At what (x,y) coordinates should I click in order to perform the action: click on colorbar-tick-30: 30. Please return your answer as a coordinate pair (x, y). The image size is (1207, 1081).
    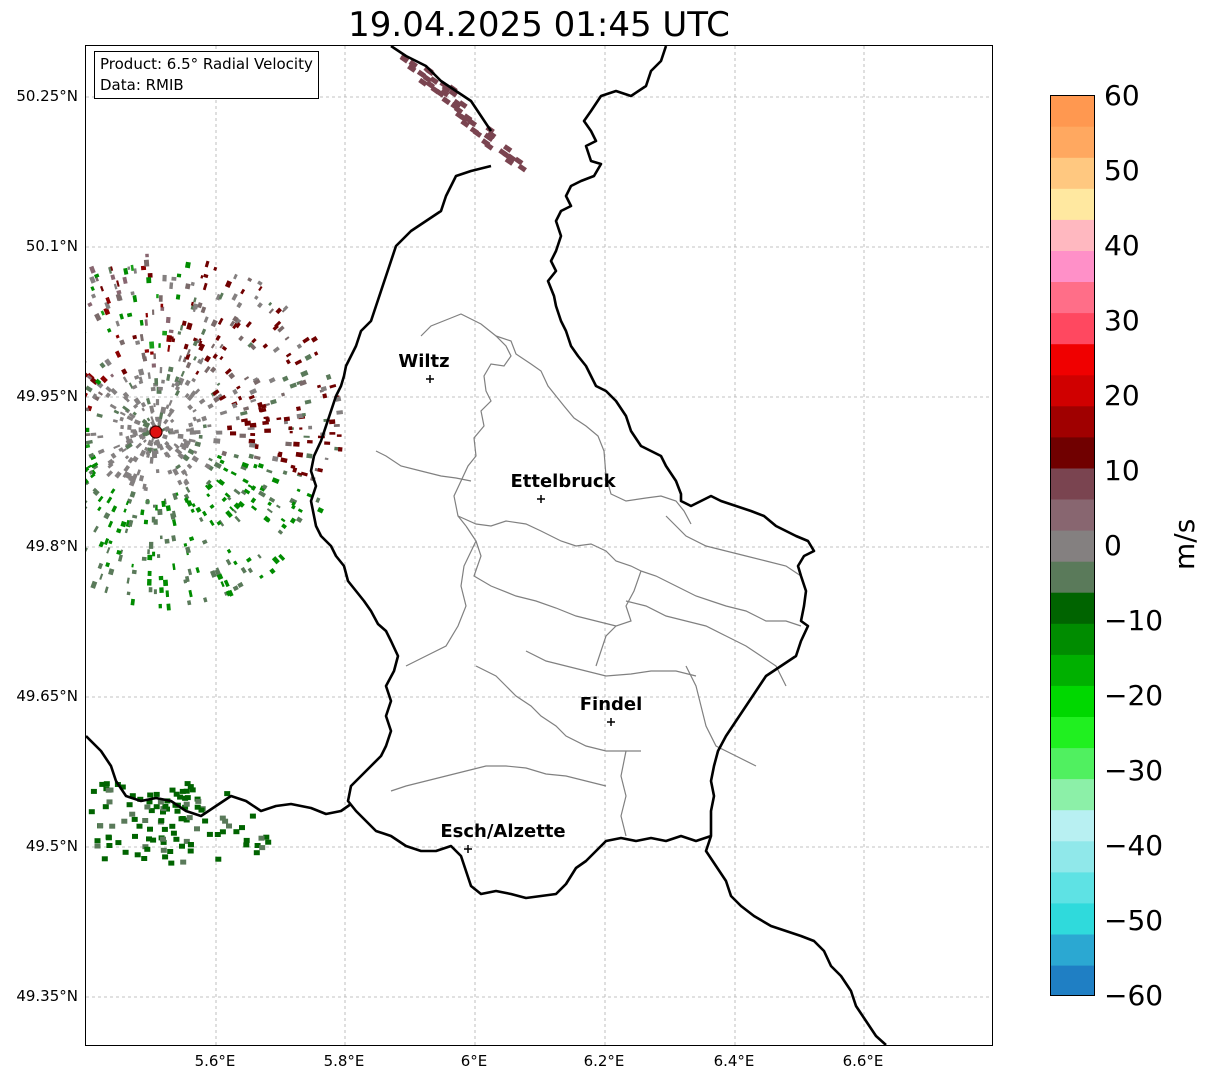
    Looking at the image, I should click on (1122, 320).